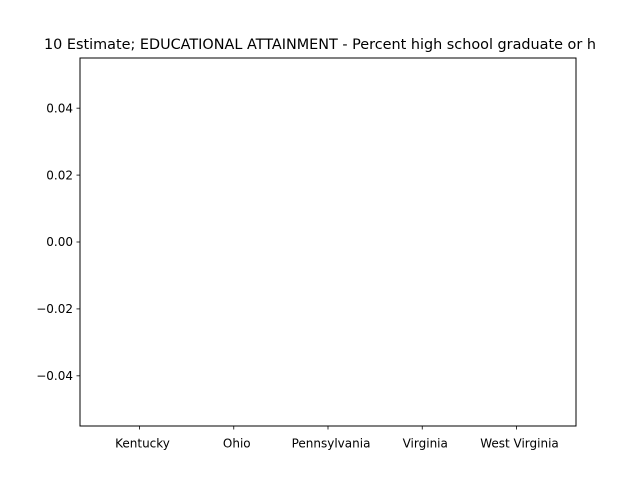  Describe the element at coordinates (237, 444) in the screenshot. I see `x-tick-label: Ohio` at that location.